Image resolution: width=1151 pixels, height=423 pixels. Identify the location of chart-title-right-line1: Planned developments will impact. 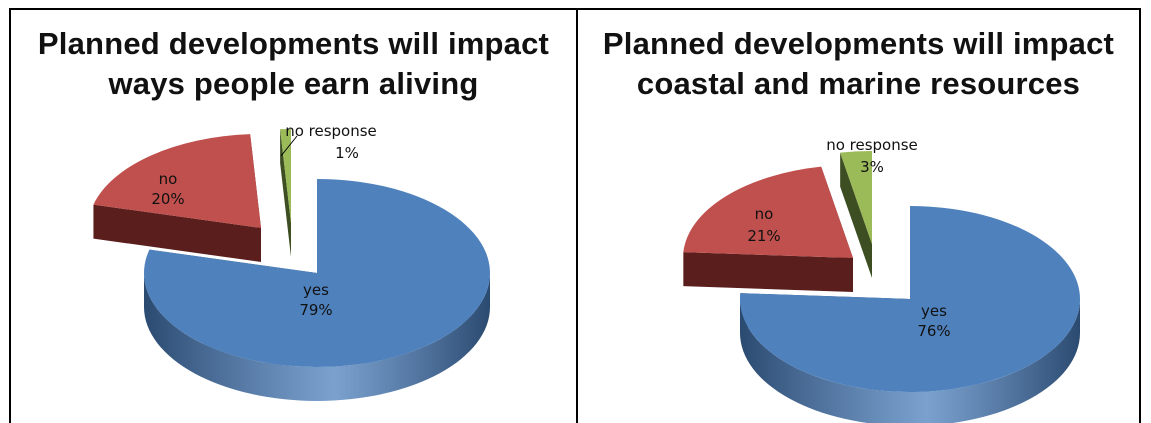
(858, 43).